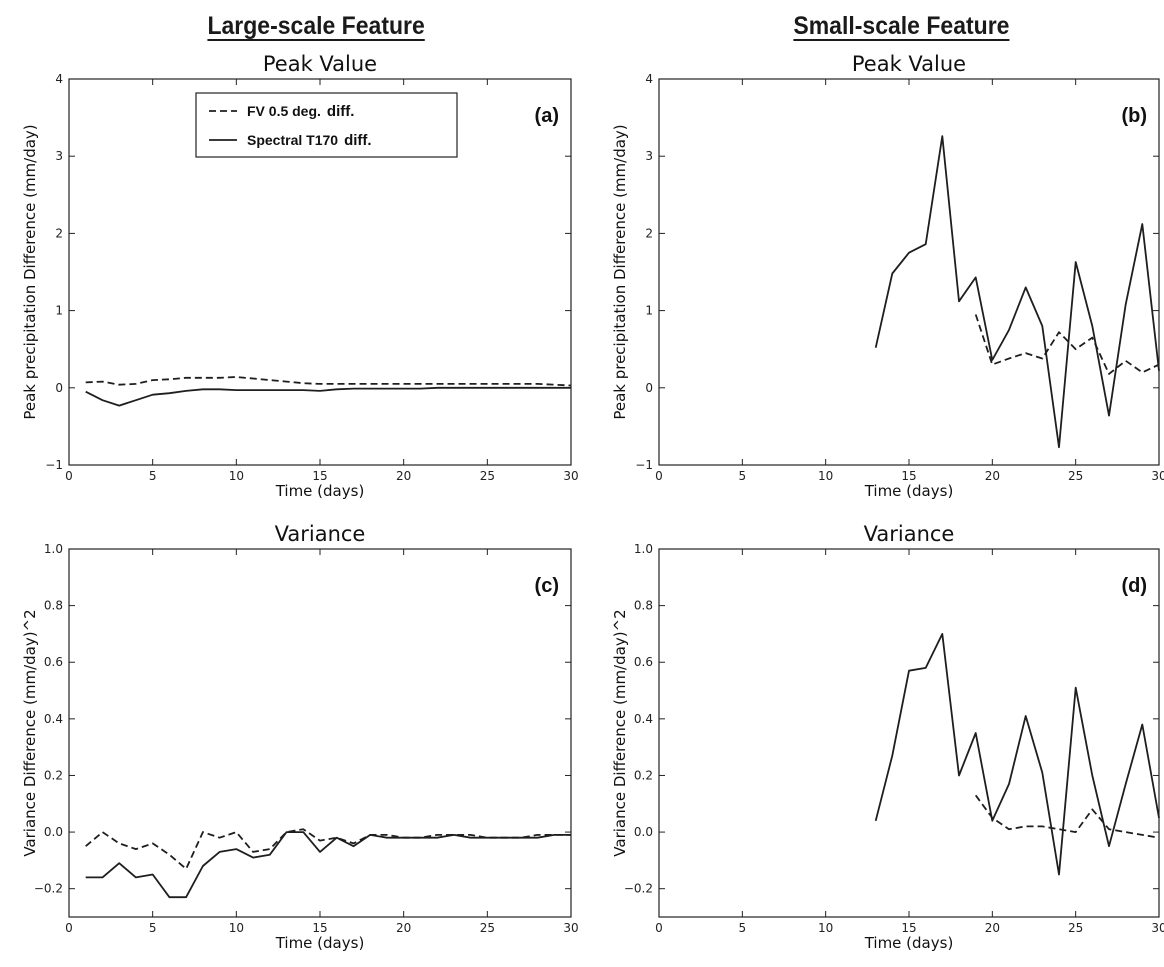 The height and width of the screenshot is (967, 1164). What do you see at coordinates (570, 928) in the screenshot?
I see `x-tick-label-c: 30` at bounding box center [570, 928].